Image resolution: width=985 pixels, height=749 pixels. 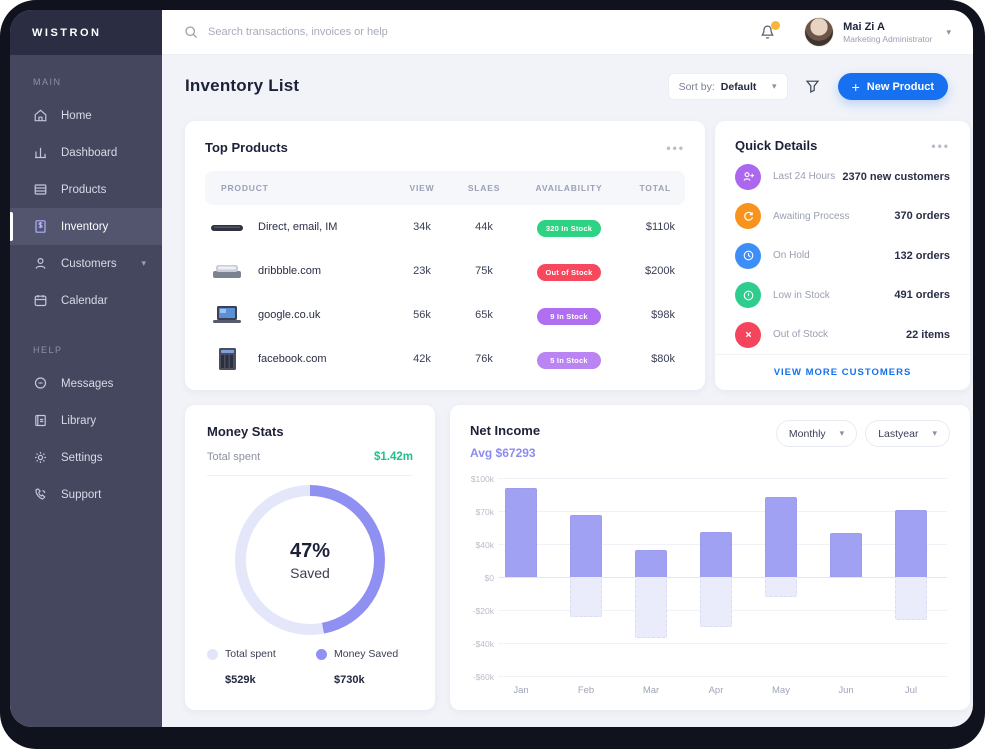 I want to click on sidebar-item-label: Library, so click(x=79, y=420).